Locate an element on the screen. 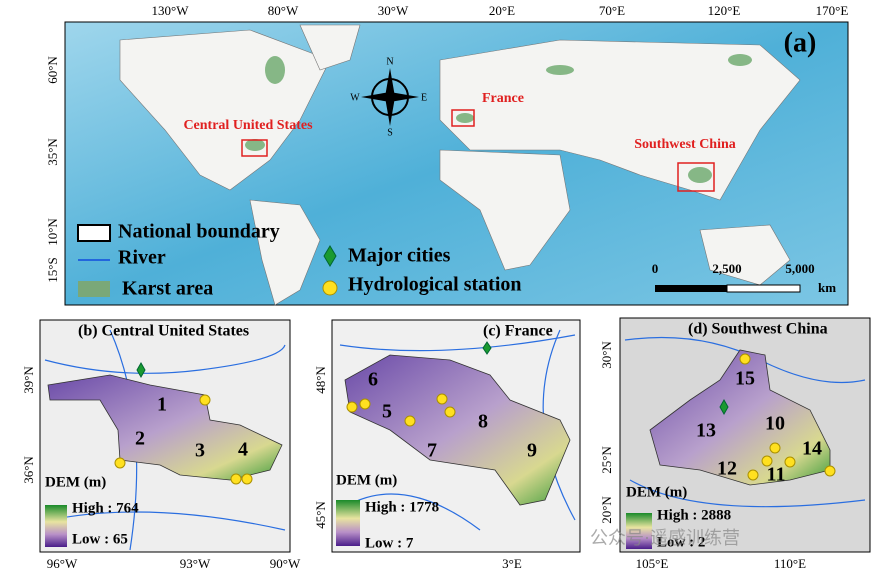 This screenshot has width=884, height=575. lon-tick-label: 110°E is located at coordinates (790, 563).